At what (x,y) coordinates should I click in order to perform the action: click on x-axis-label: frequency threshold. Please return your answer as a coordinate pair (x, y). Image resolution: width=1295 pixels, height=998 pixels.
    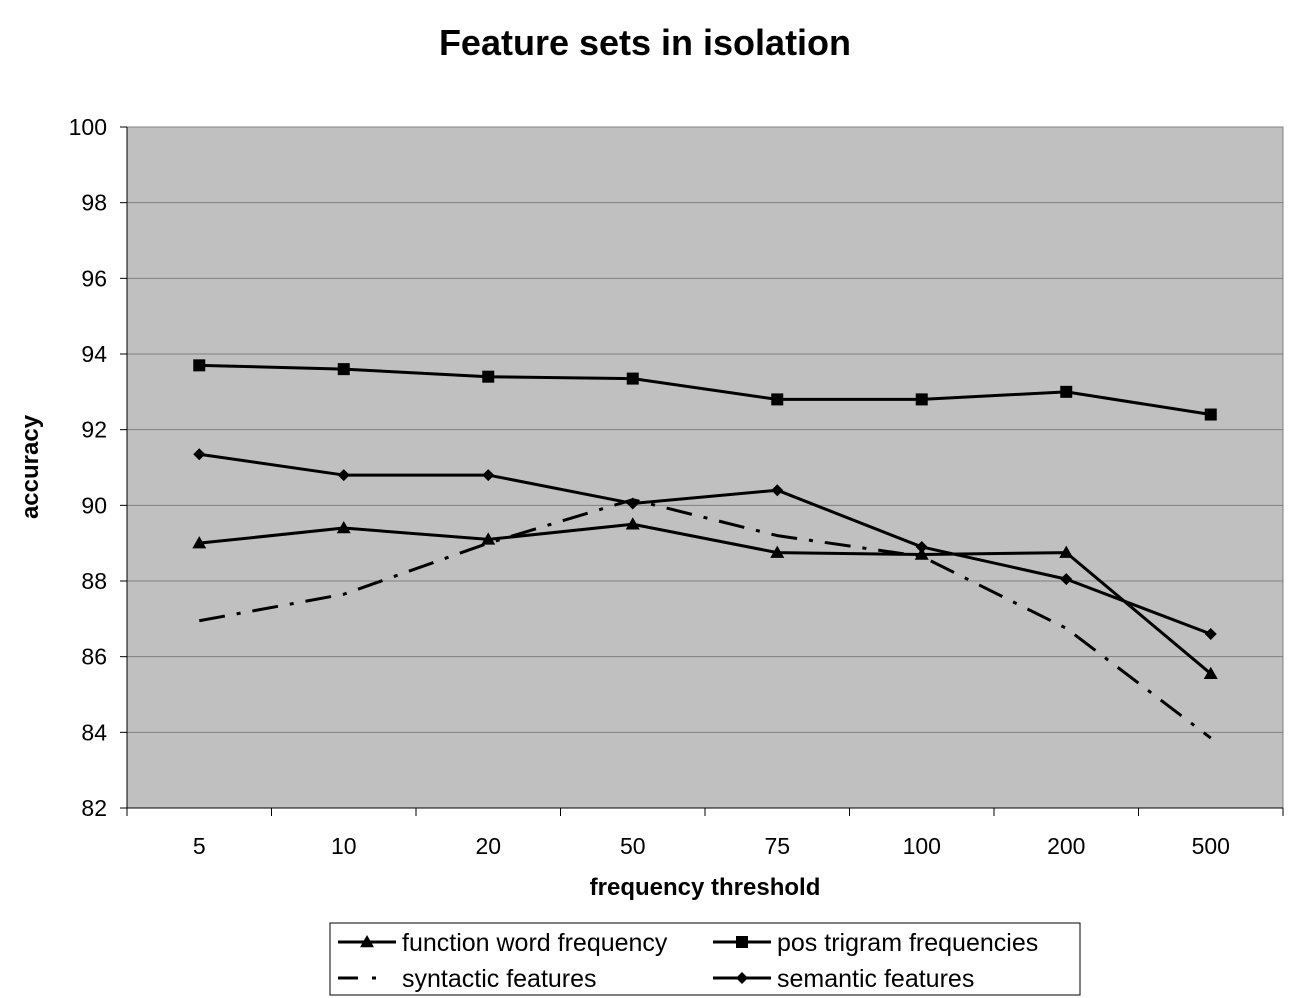
    Looking at the image, I should click on (705, 887).